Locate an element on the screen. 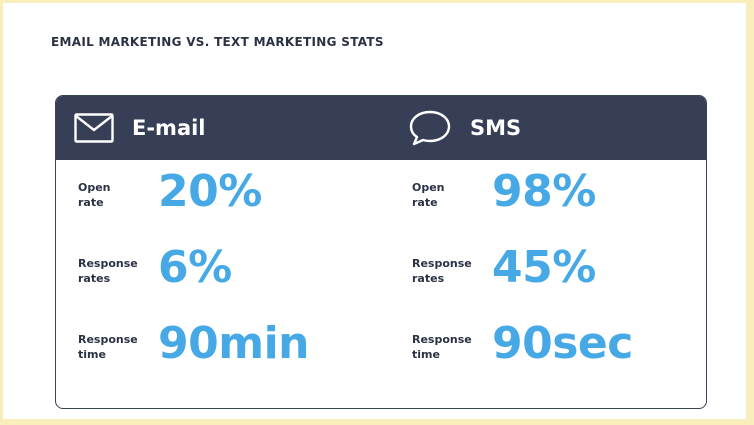 Image resolution: width=754 pixels, height=425 pixels. email-header: E-mail is located at coordinates (140, 128).